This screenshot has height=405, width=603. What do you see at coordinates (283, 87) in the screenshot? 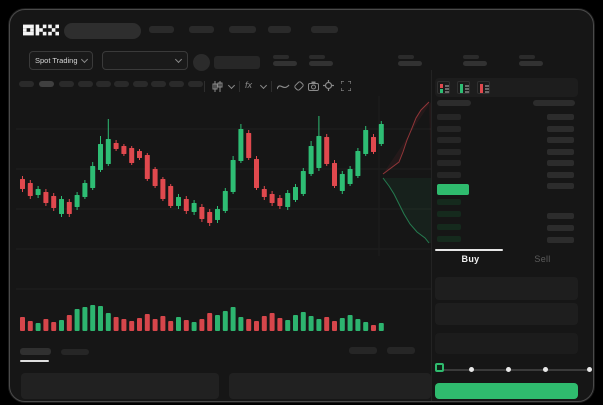
I see `compare-wave-icon` at bounding box center [283, 87].